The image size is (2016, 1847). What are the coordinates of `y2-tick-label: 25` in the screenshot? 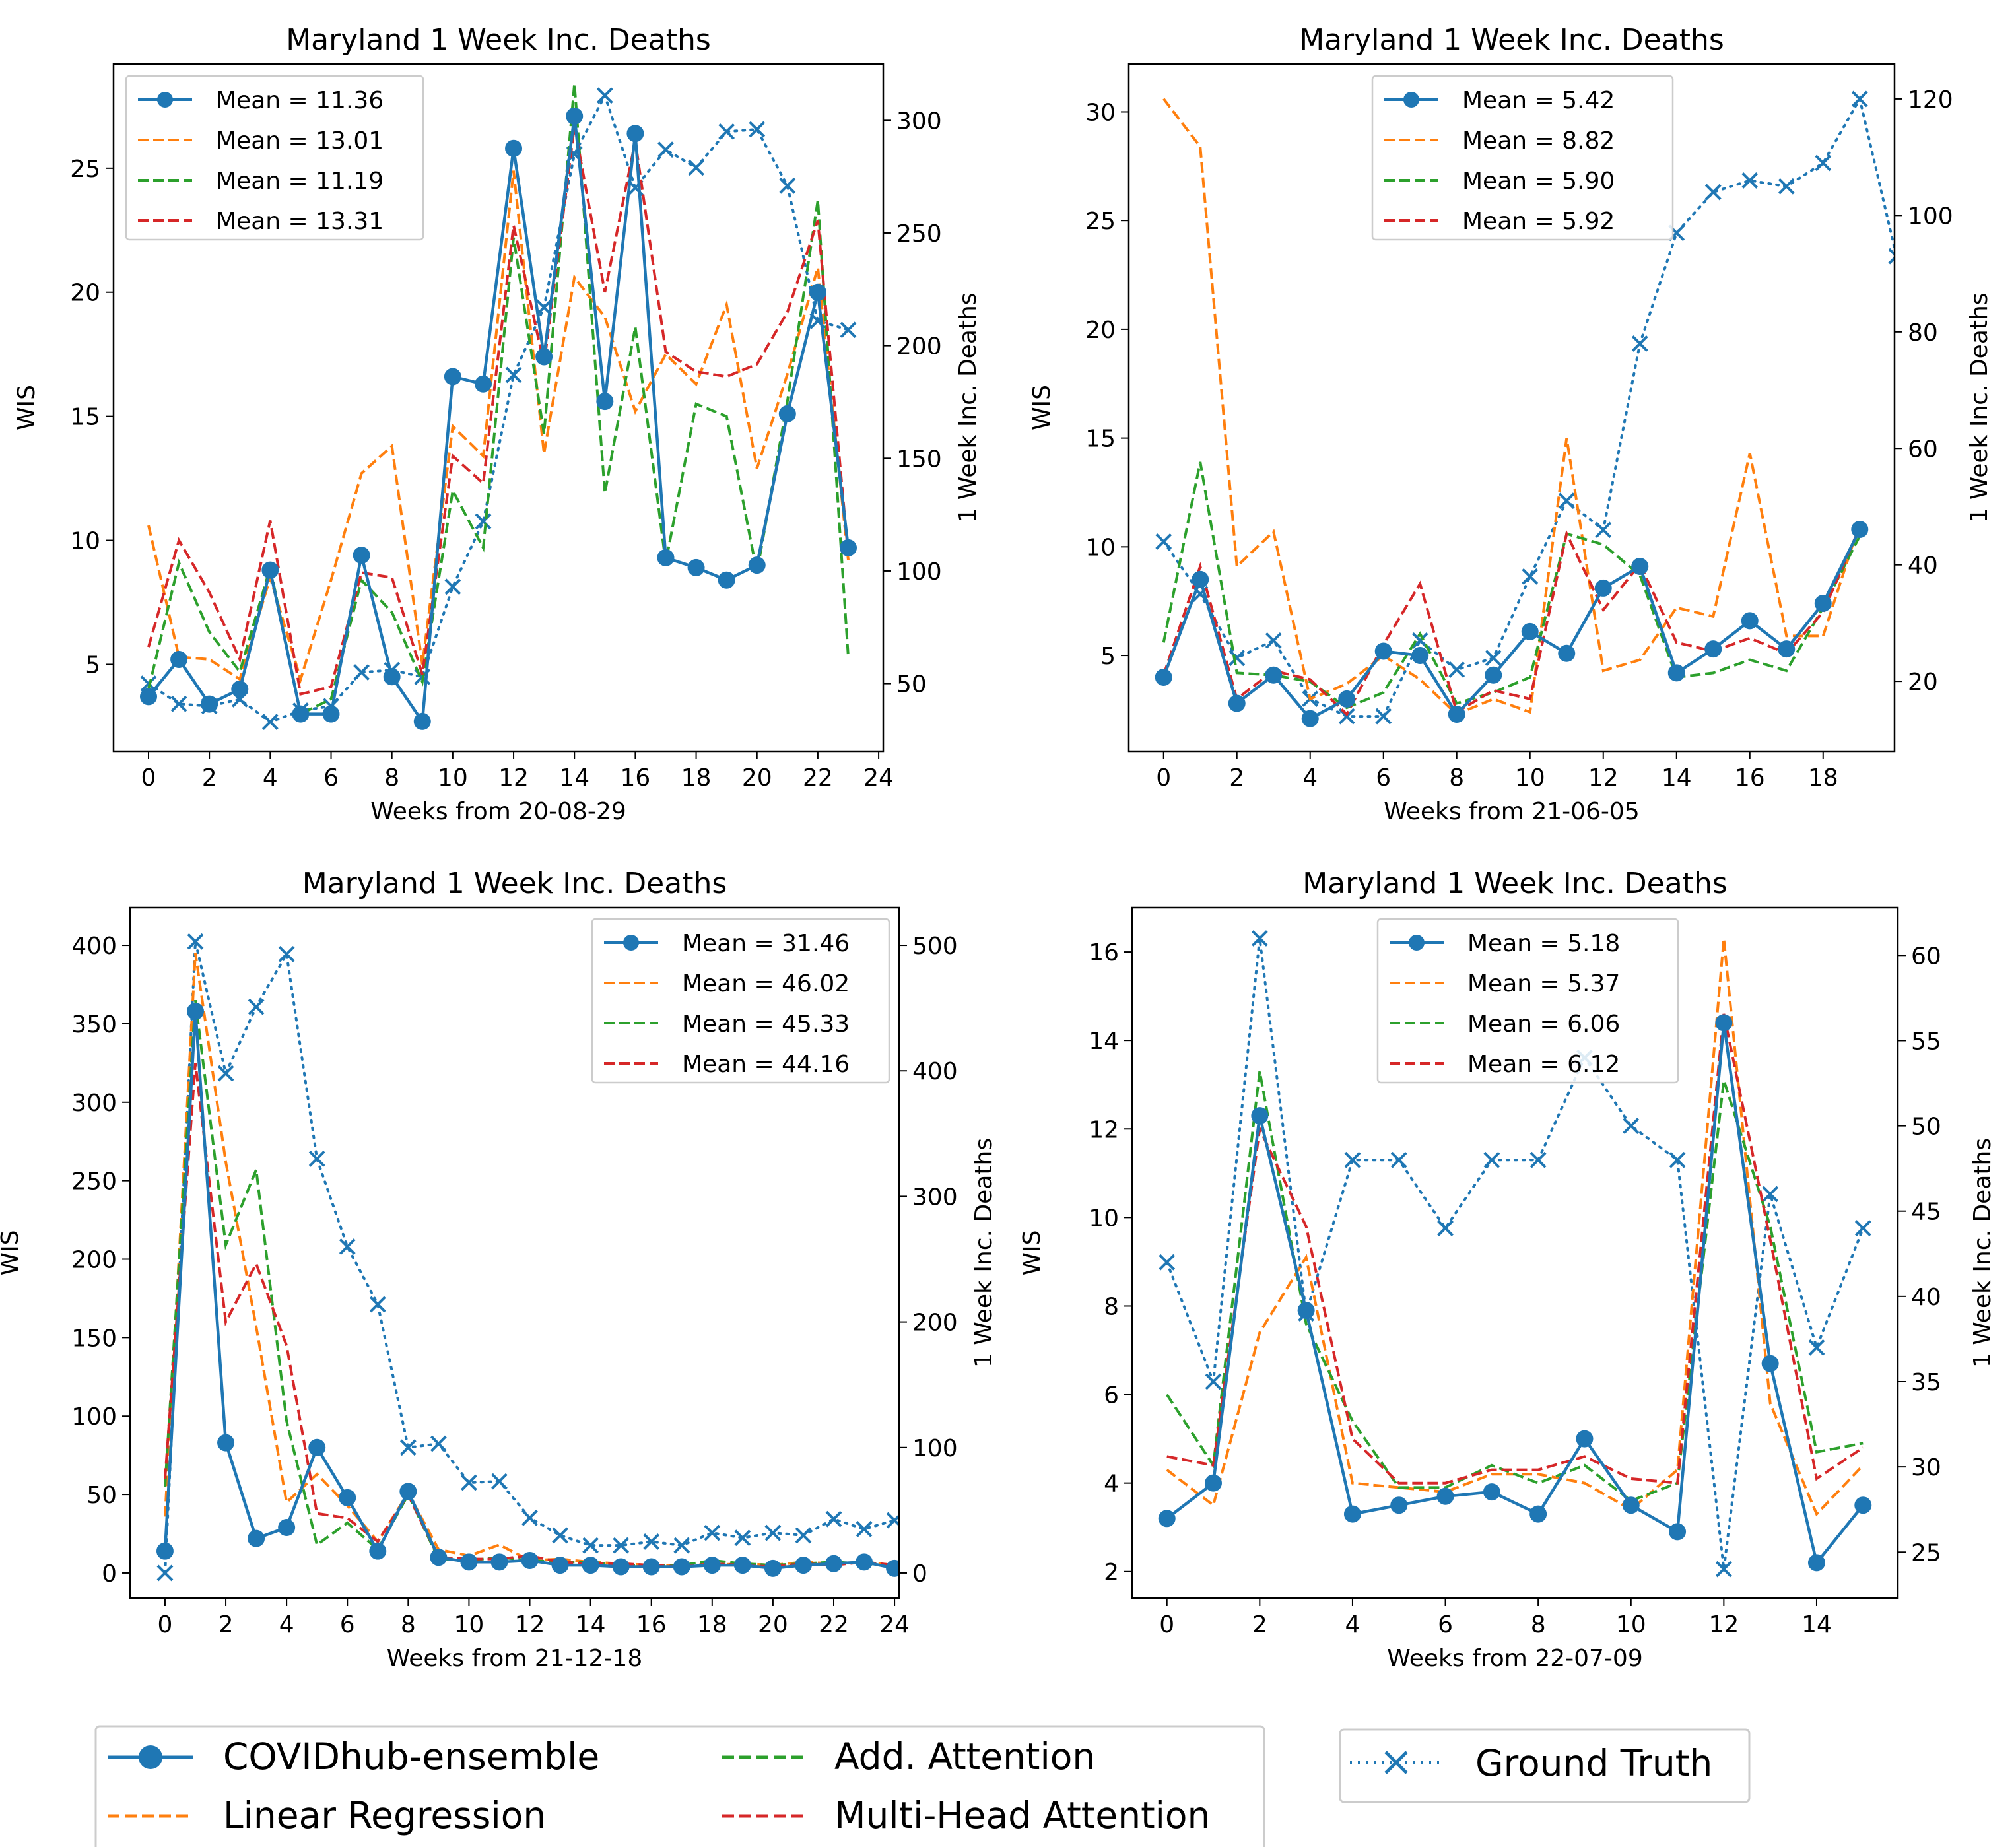 It's located at (1926, 1552).